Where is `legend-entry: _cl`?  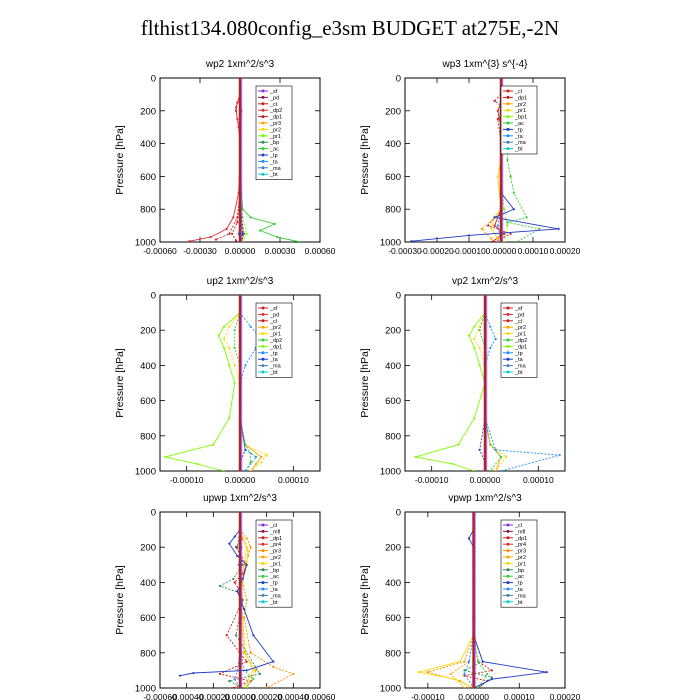 legend-entry: _cl is located at coordinates (273, 526).